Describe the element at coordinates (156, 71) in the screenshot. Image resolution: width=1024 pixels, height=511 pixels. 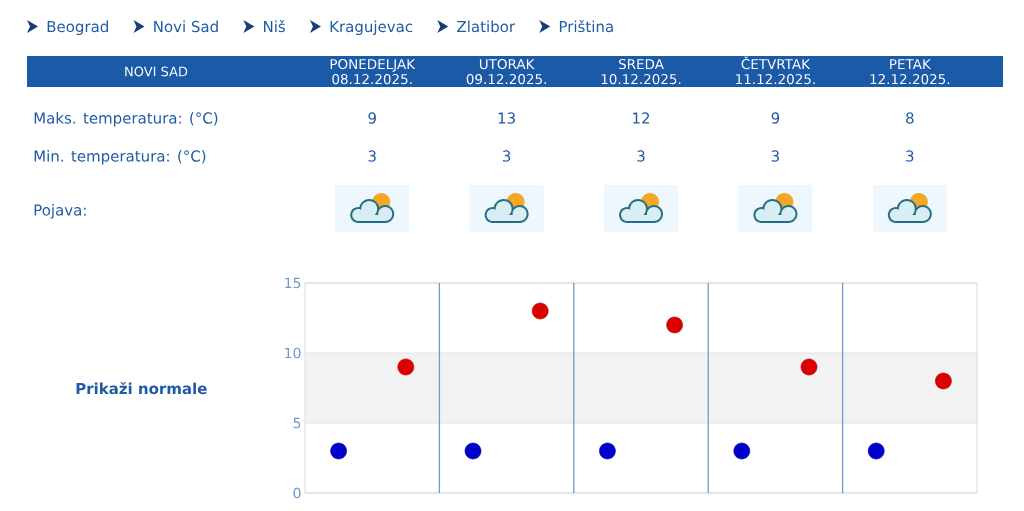
I see `text: NOVI SAD` at that location.